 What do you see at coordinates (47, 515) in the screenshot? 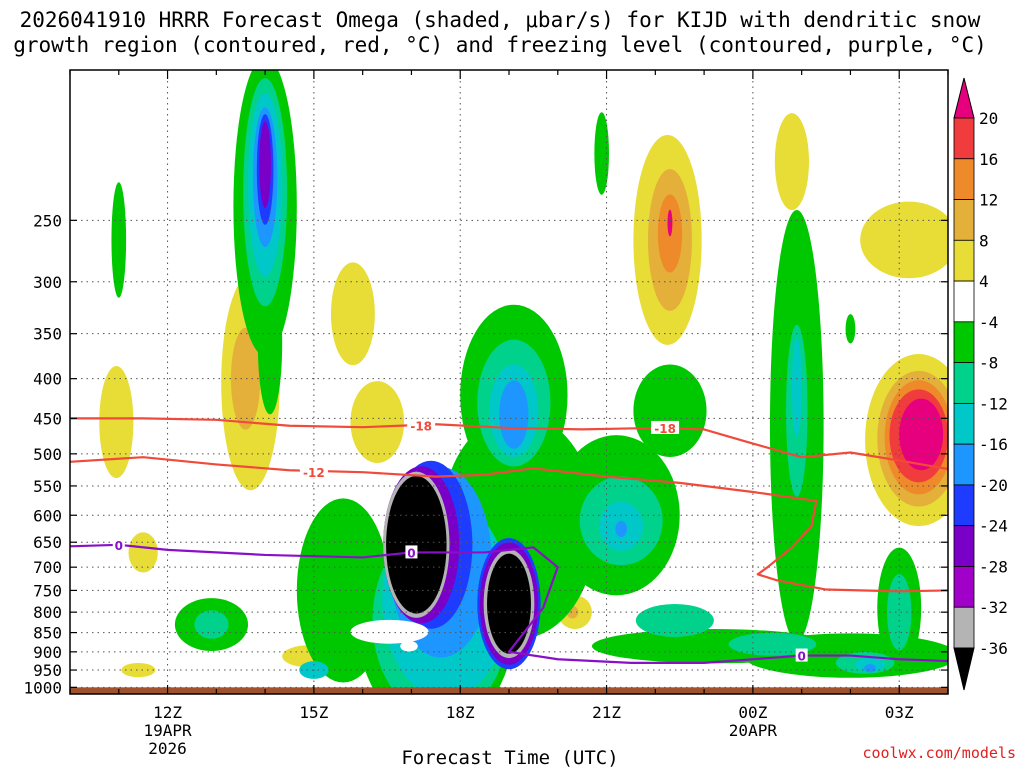
I see `y-tick-label: 600` at bounding box center [47, 515].